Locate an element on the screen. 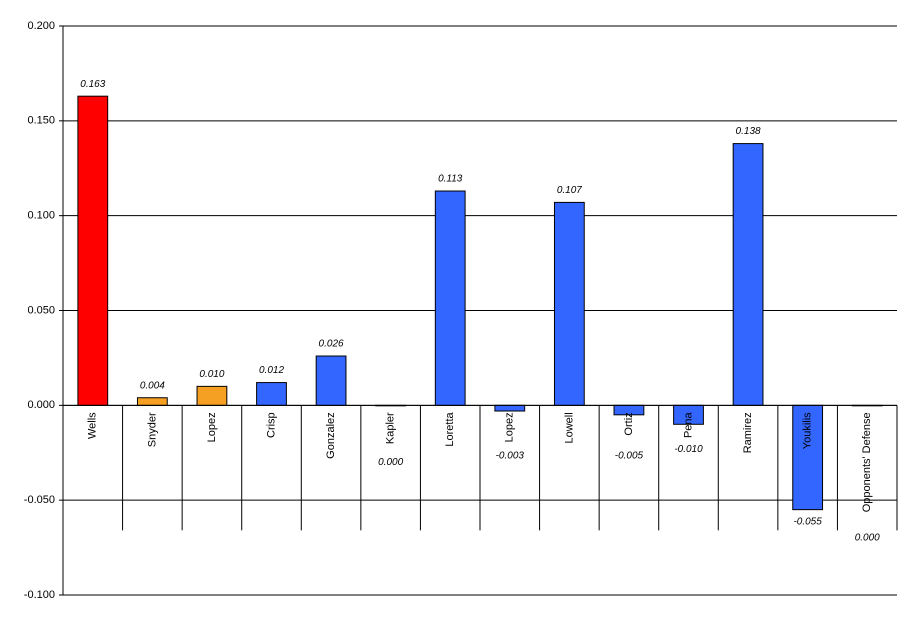  x-tick-label: Kapler is located at coordinates (391, 428).